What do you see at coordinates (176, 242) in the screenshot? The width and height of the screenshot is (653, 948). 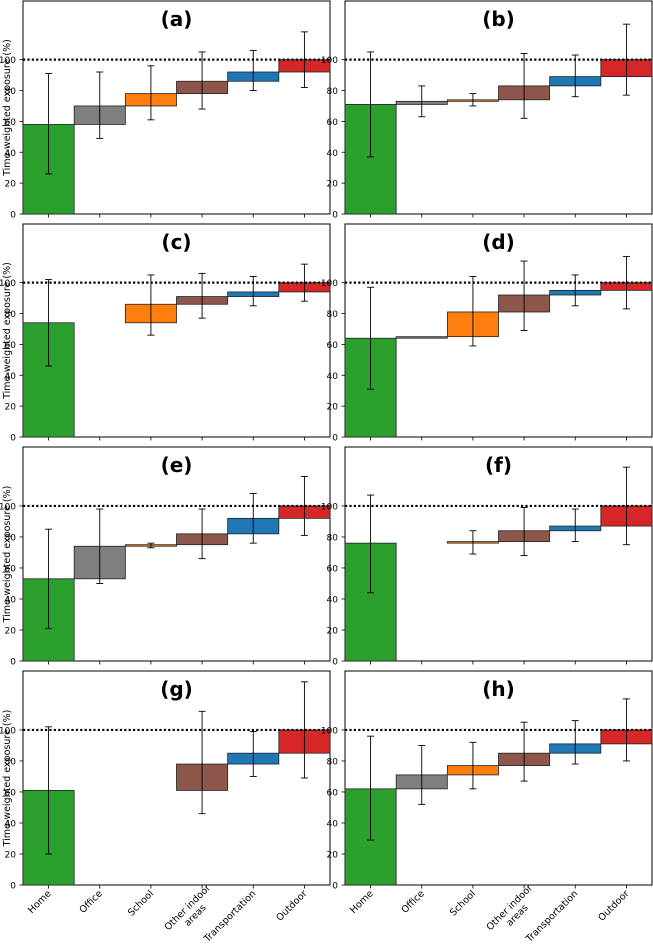 I see `panel-label: (c)` at bounding box center [176, 242].